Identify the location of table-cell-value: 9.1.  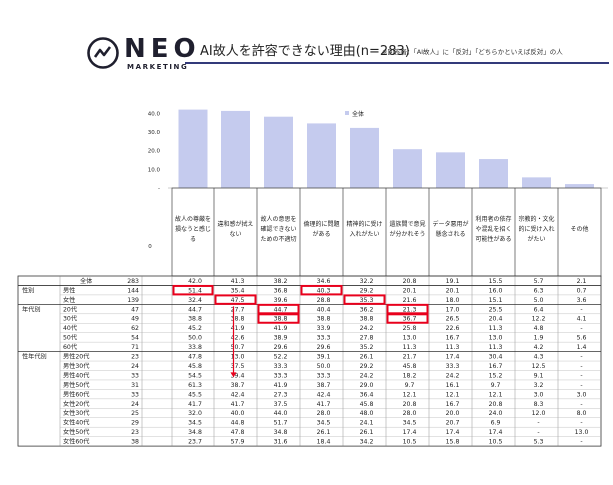
(539, 375).